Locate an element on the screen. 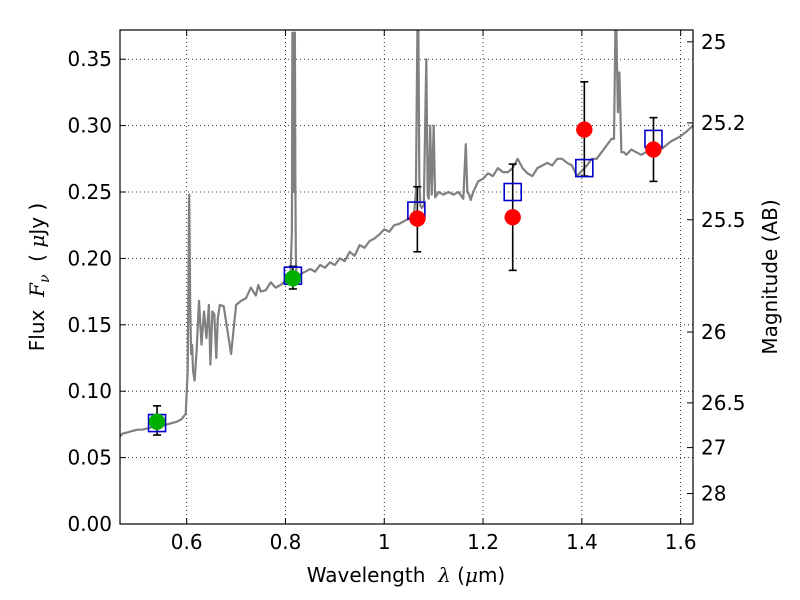 The image size is (800, 600). mag-tick-label: 26 is located at coordinates (713, 332).